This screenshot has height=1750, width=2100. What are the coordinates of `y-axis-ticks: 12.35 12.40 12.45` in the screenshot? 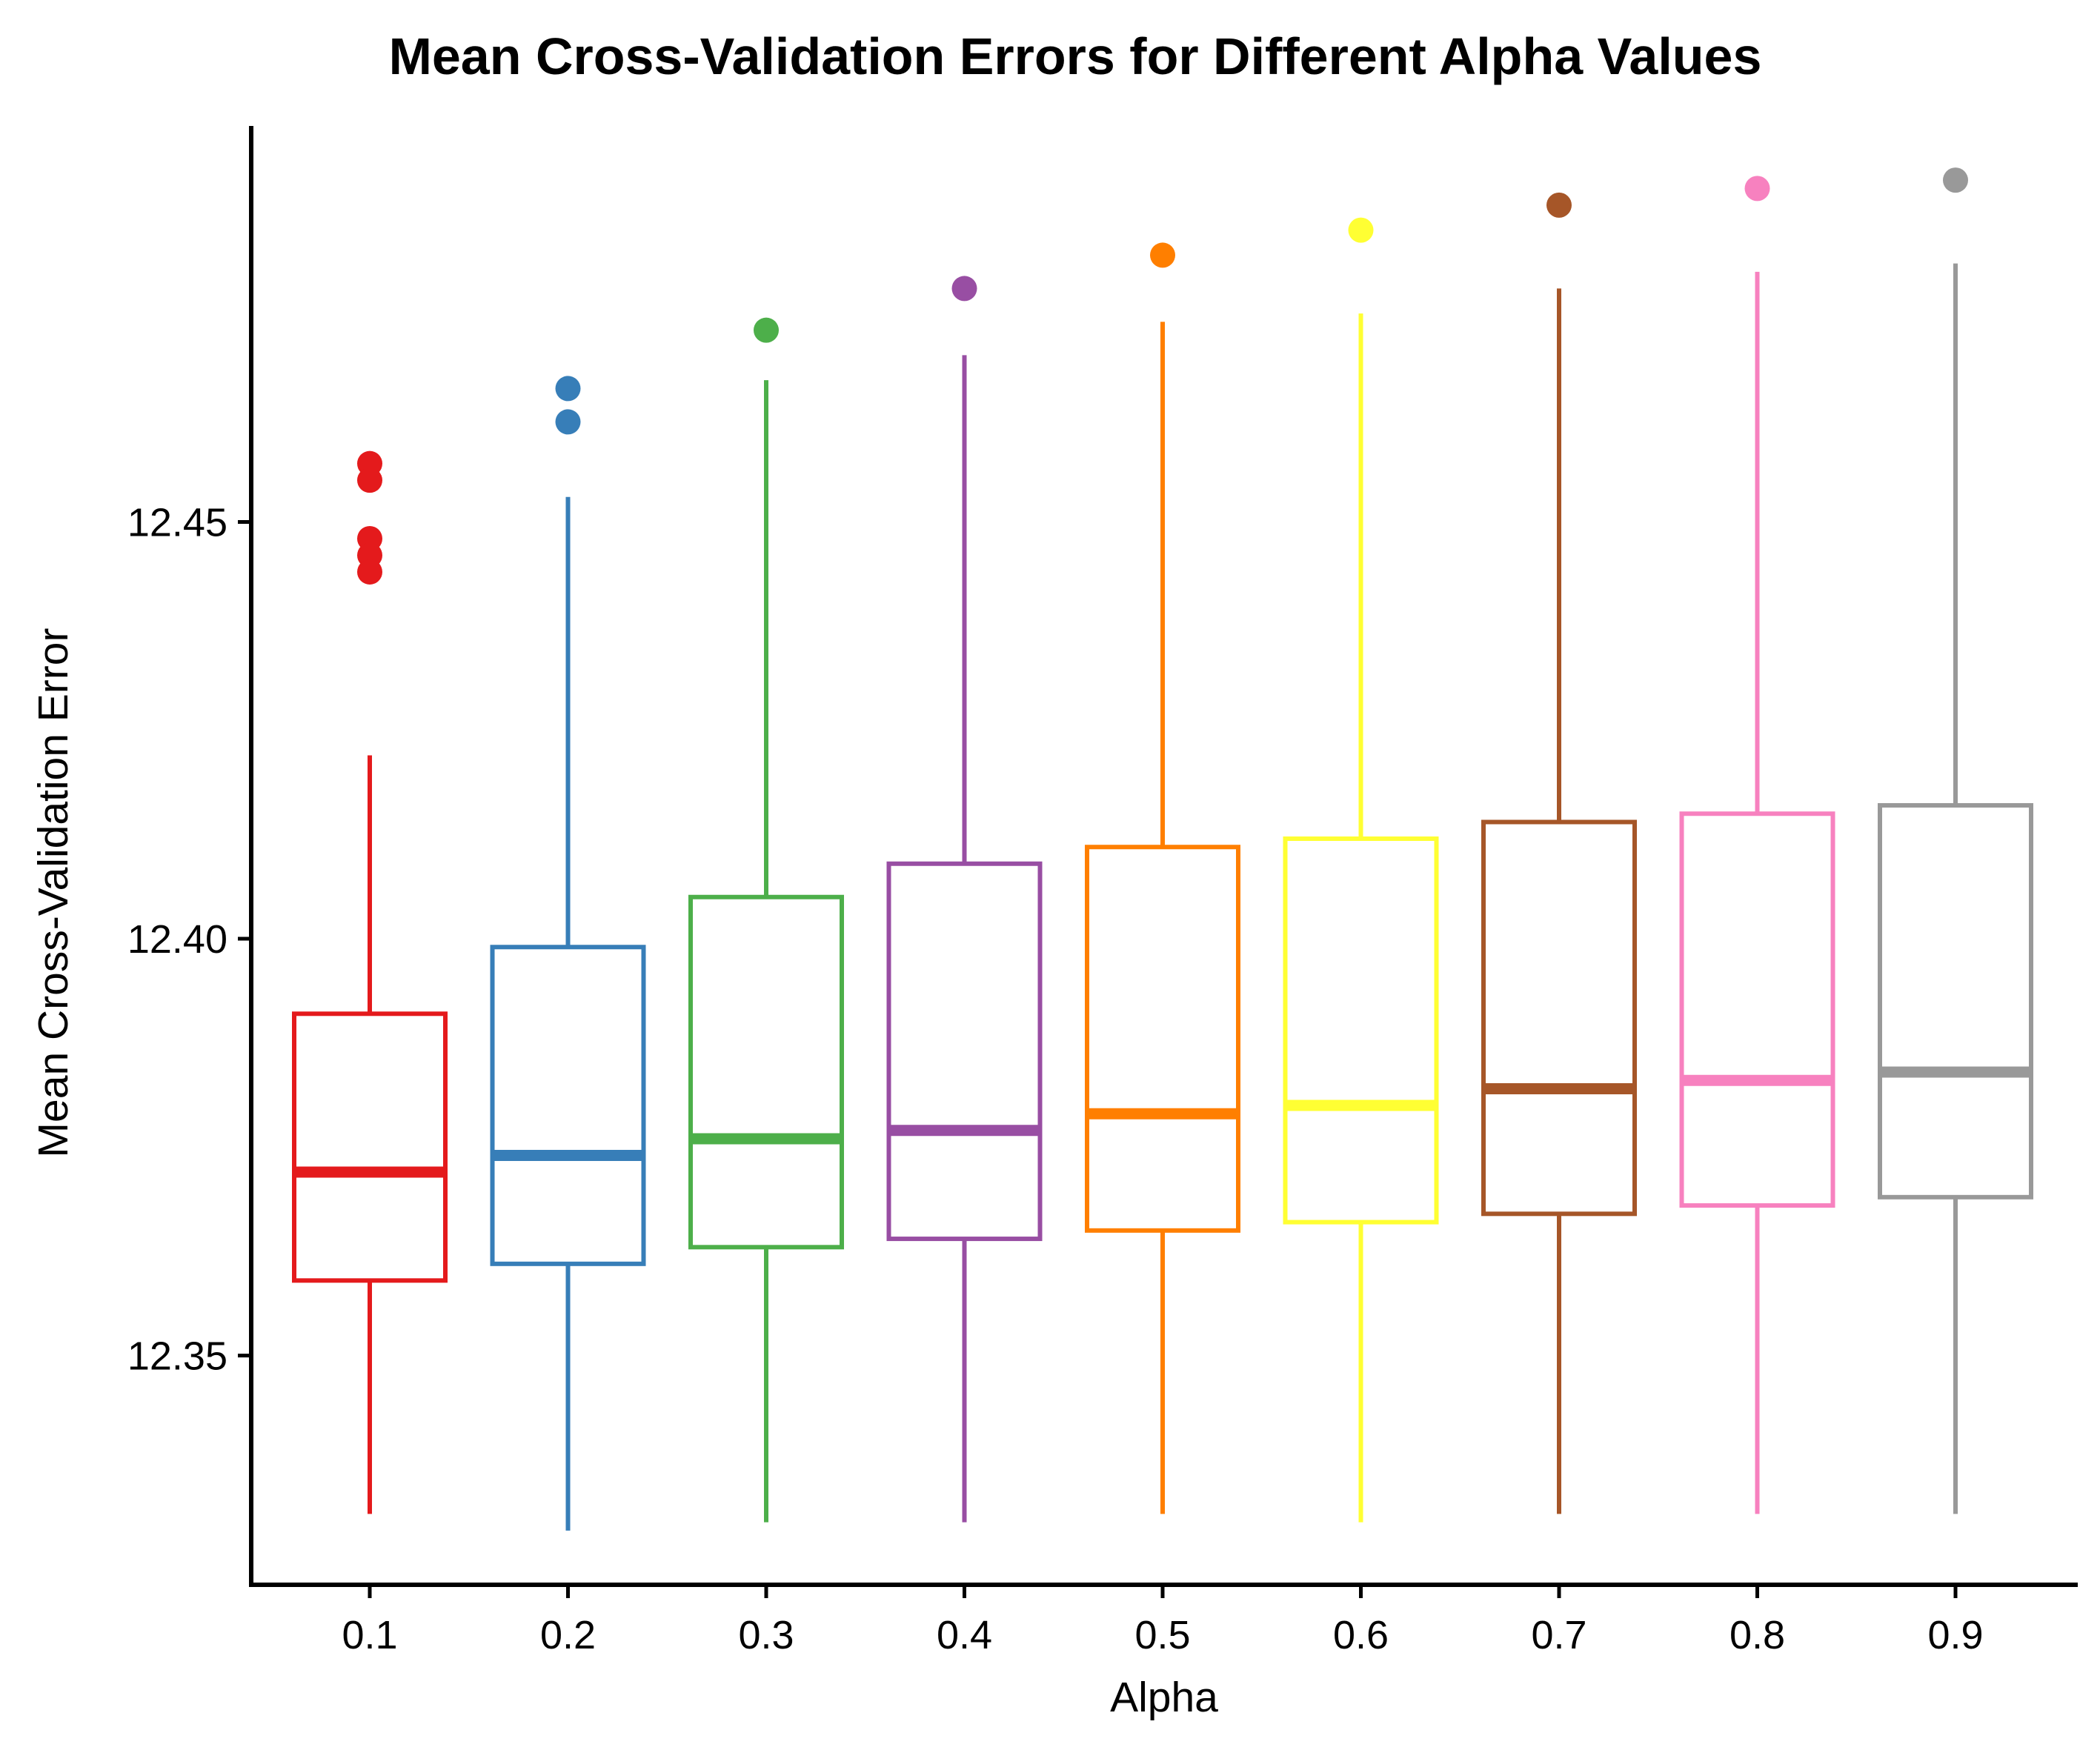 It's located at (189, 939).